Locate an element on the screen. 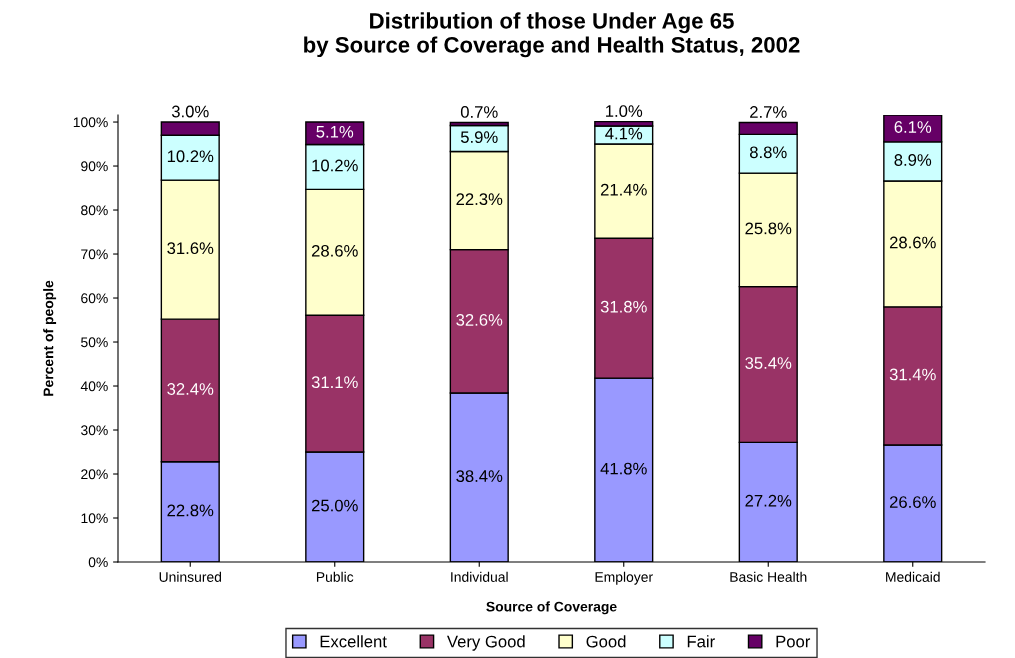  data-label: 32.6% is located at coordinates (479, 320).